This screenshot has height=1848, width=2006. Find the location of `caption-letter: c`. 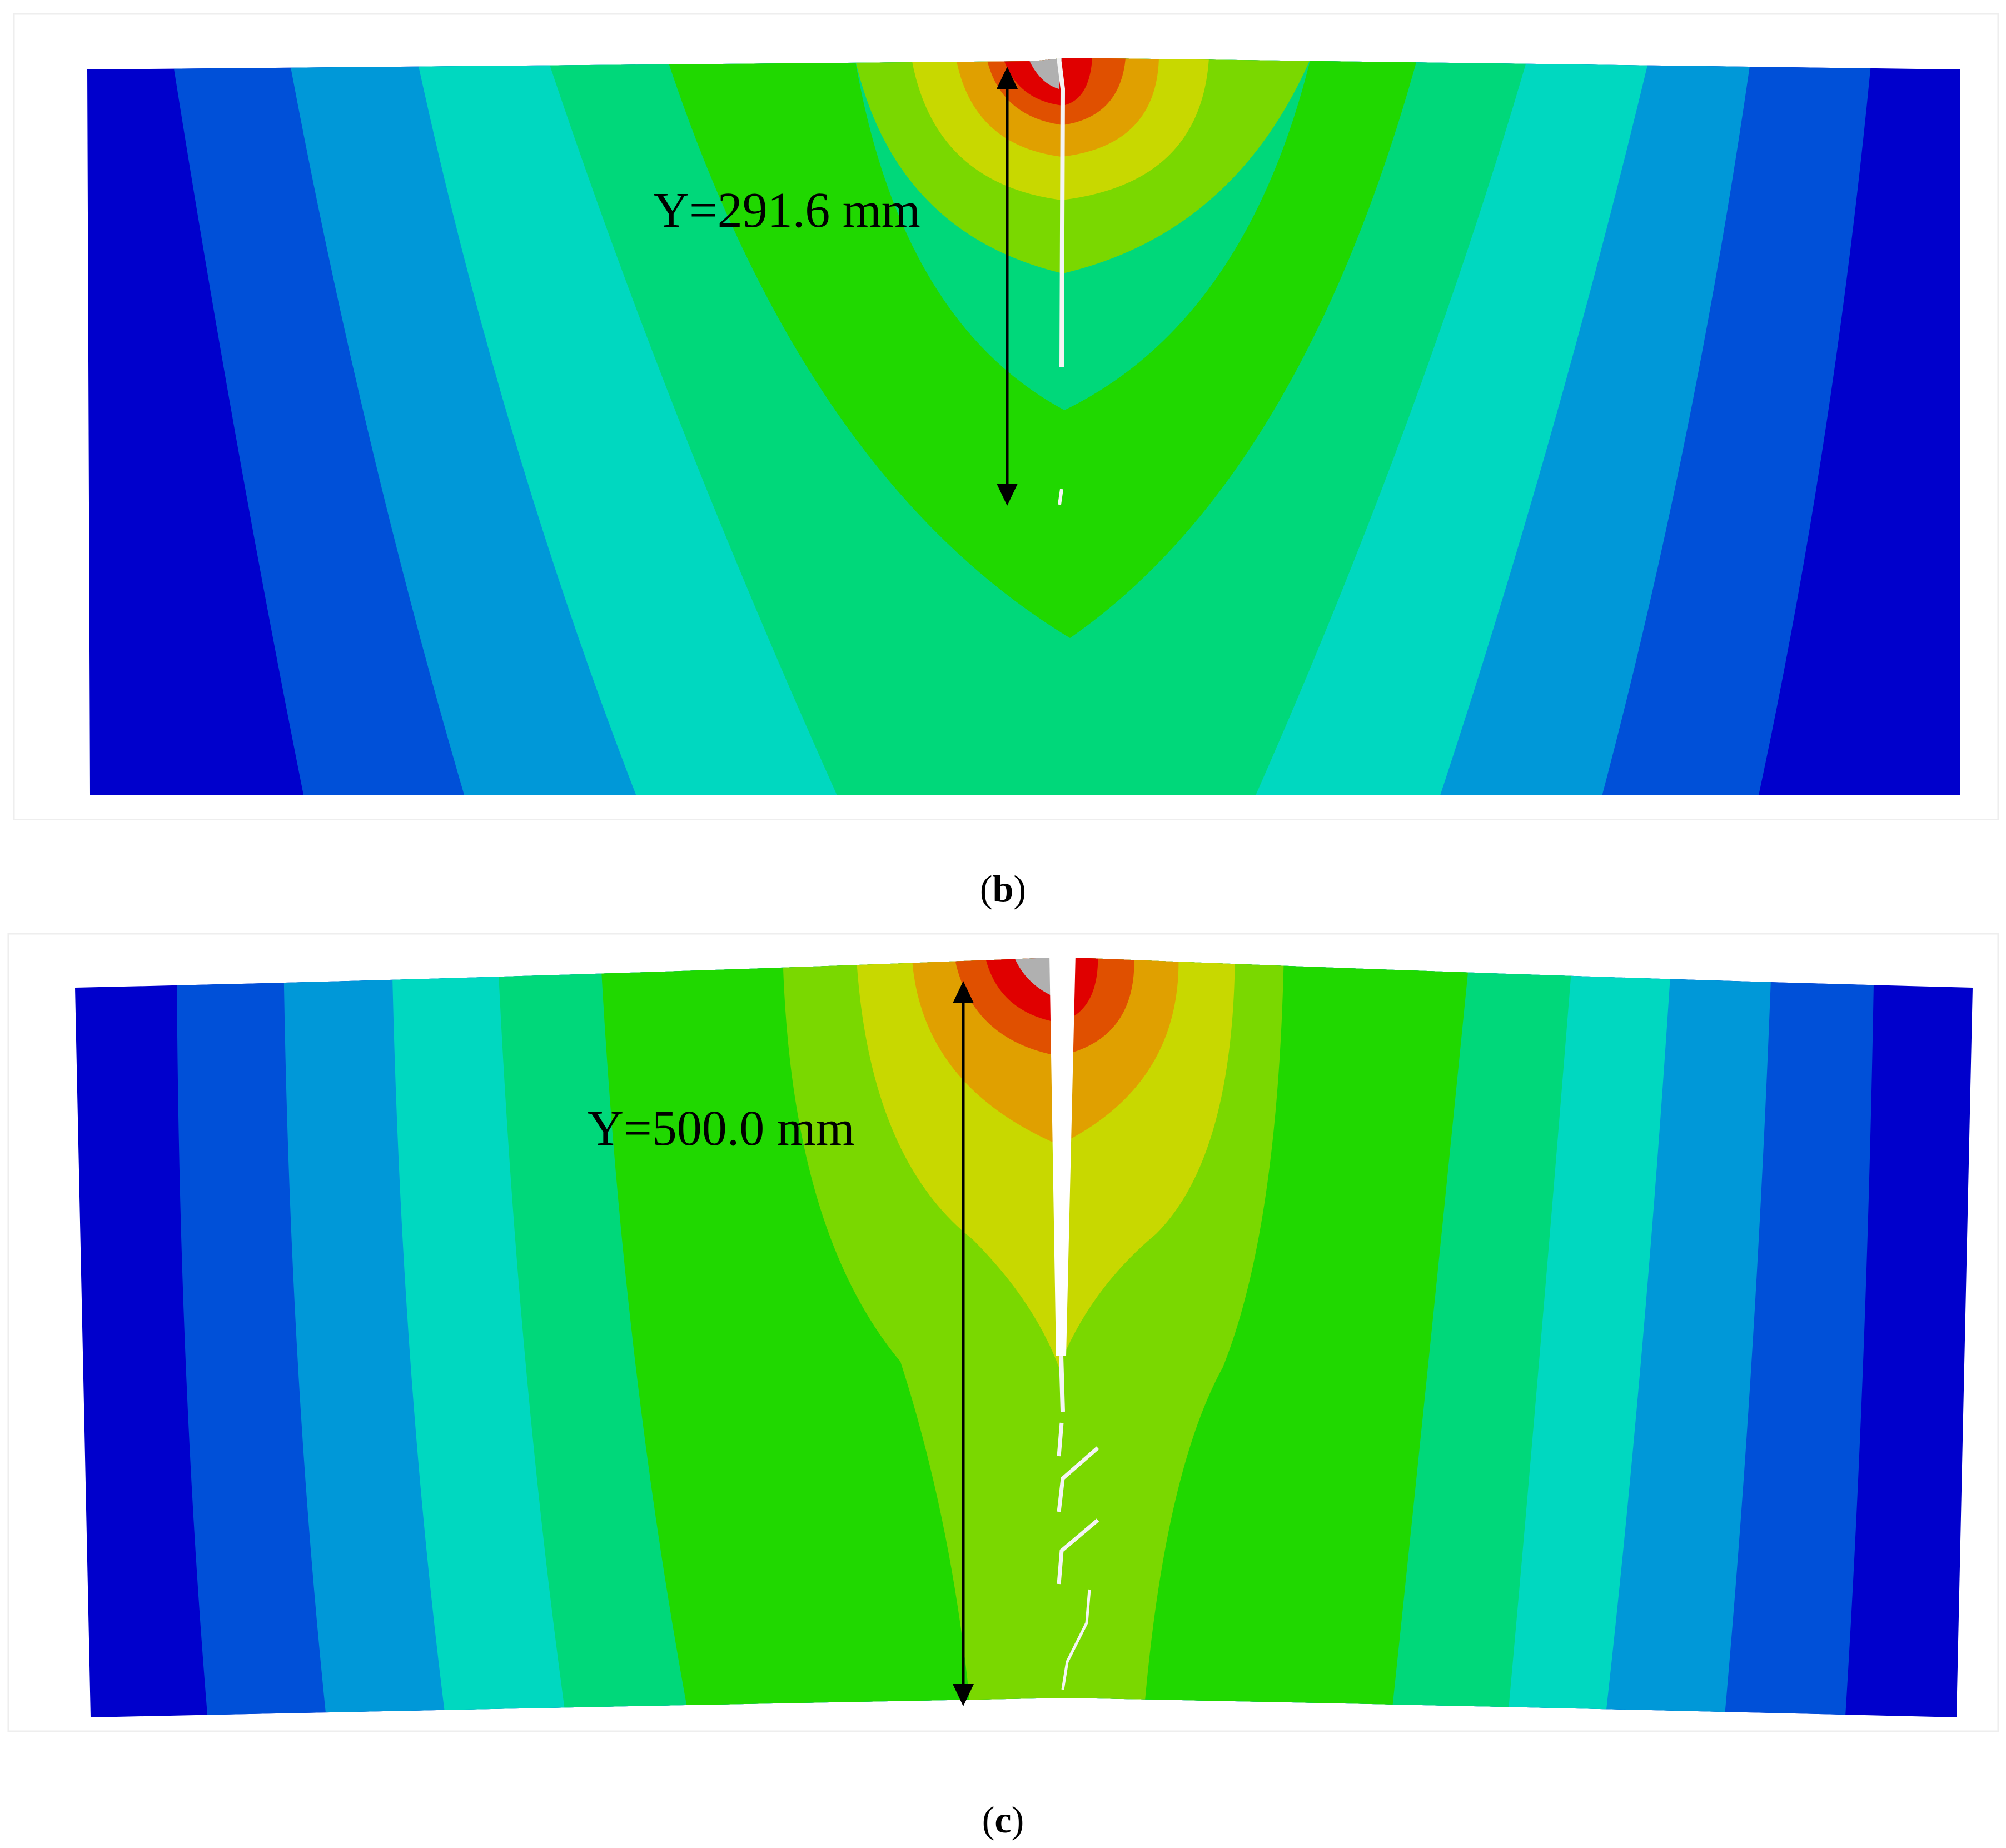

caption-letter: c is located at coordinates (1003, 1820).